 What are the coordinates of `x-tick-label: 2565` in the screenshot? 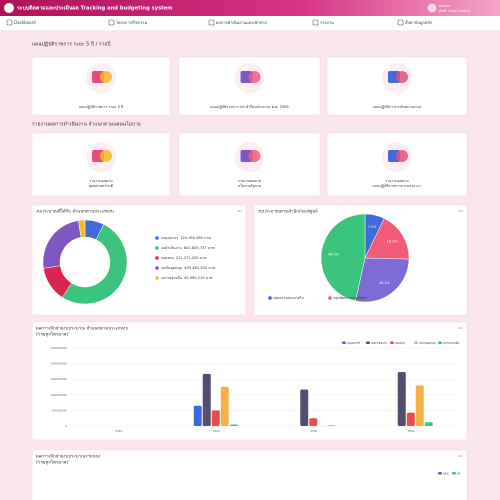 It's located at (313, 431).